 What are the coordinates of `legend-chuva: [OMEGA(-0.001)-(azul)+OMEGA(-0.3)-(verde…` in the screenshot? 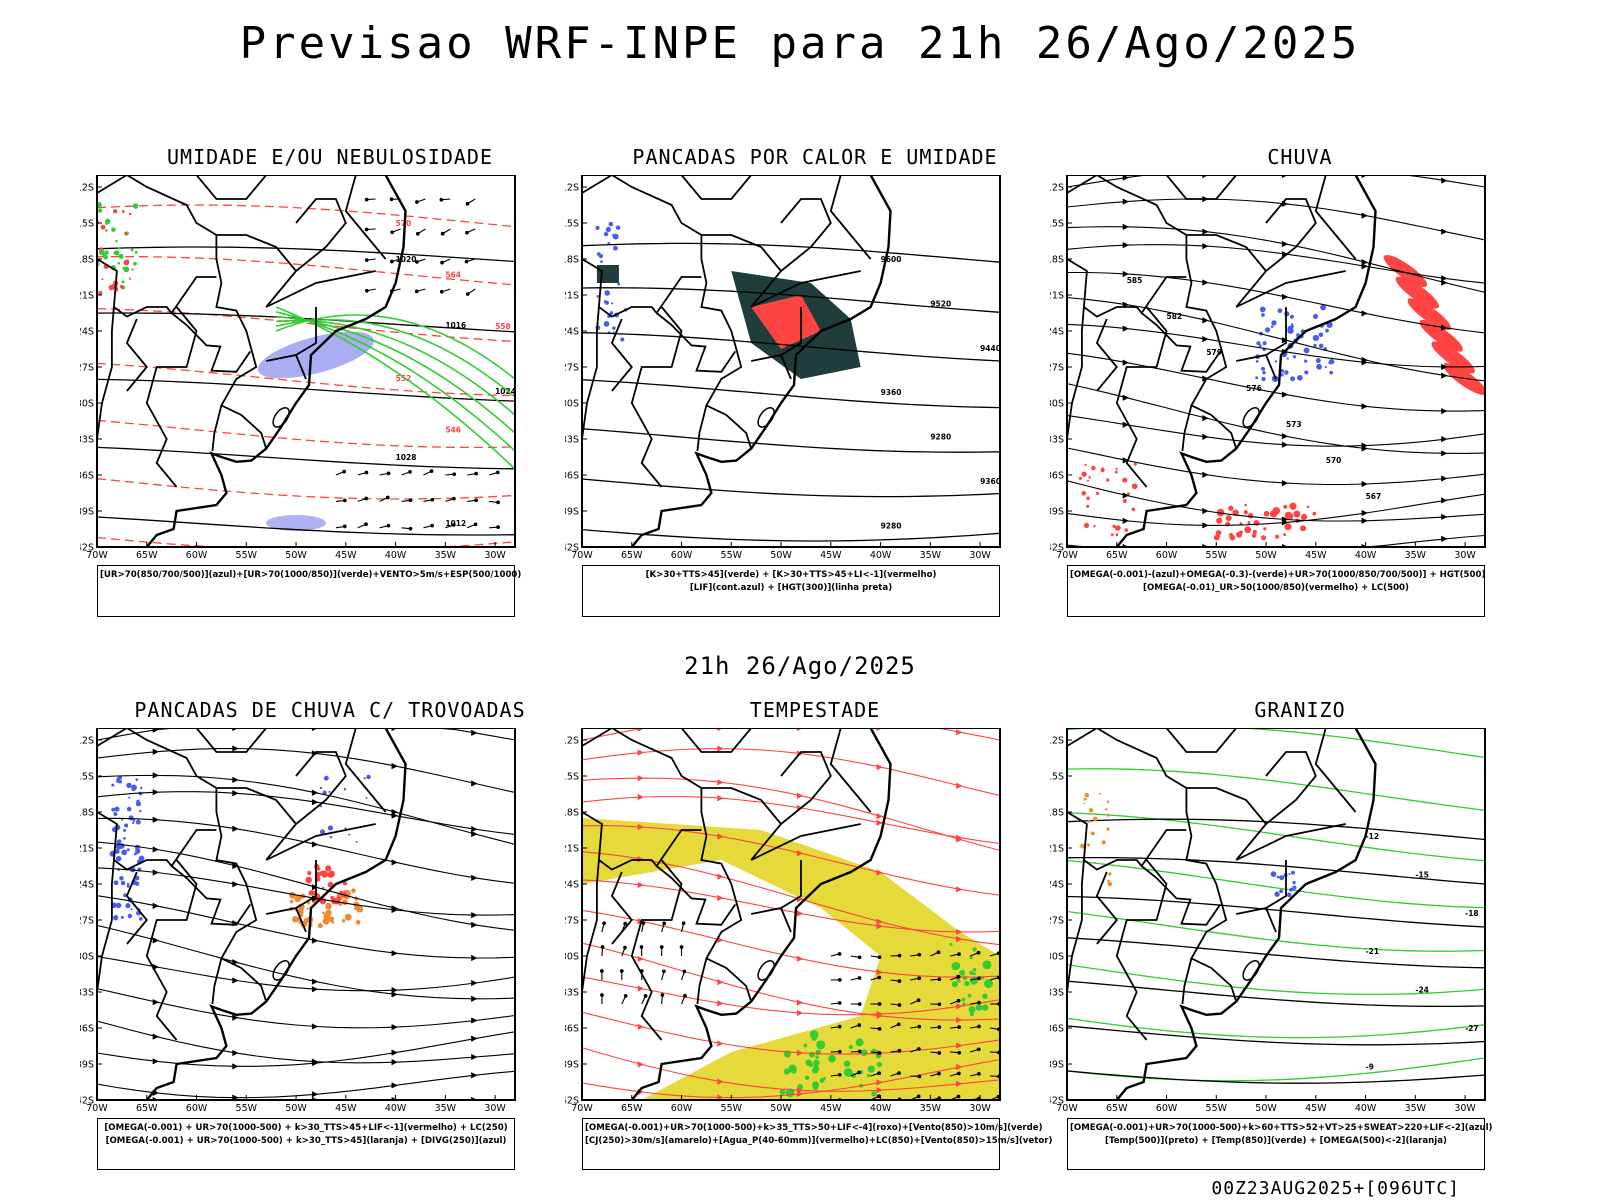 It's located at (1276, 591).